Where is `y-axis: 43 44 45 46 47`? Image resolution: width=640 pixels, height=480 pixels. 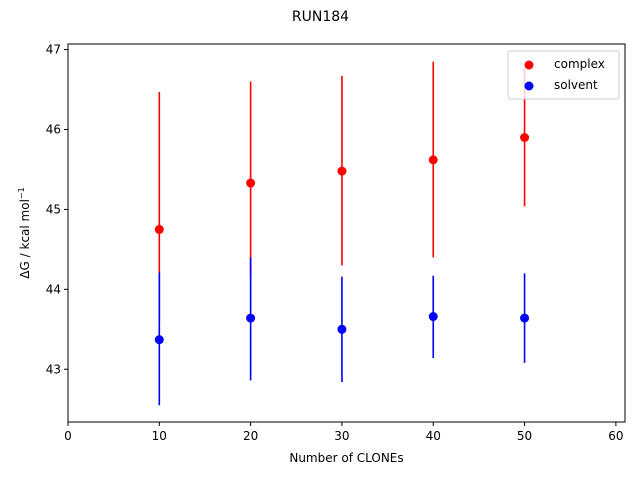 y-axis: 43 44 45 46 47 is located at coordinates (57, 209).